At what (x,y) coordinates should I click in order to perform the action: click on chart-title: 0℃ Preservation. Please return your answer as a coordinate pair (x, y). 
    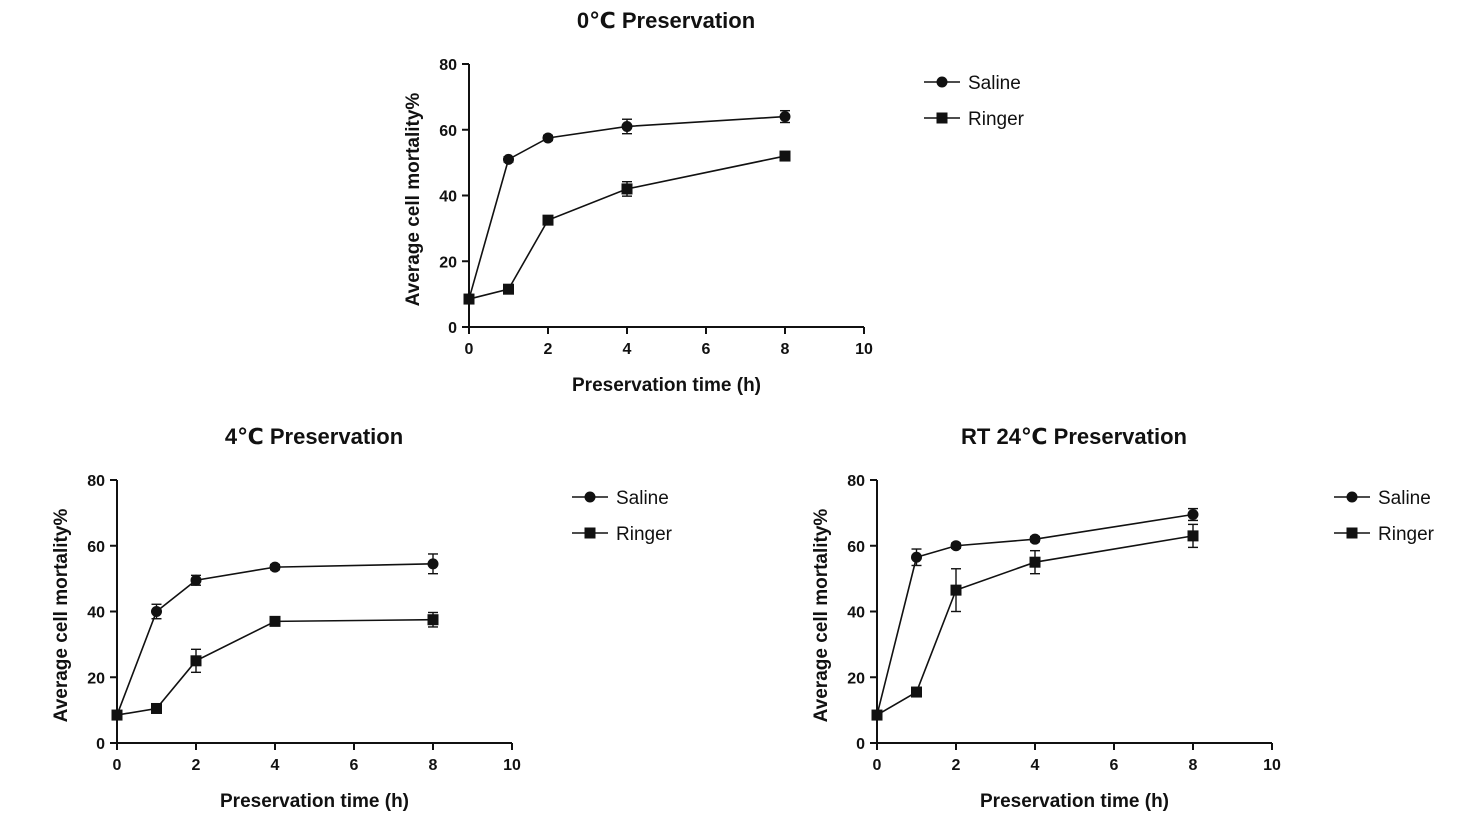
    Looking at the image, I should click on (666, 20).